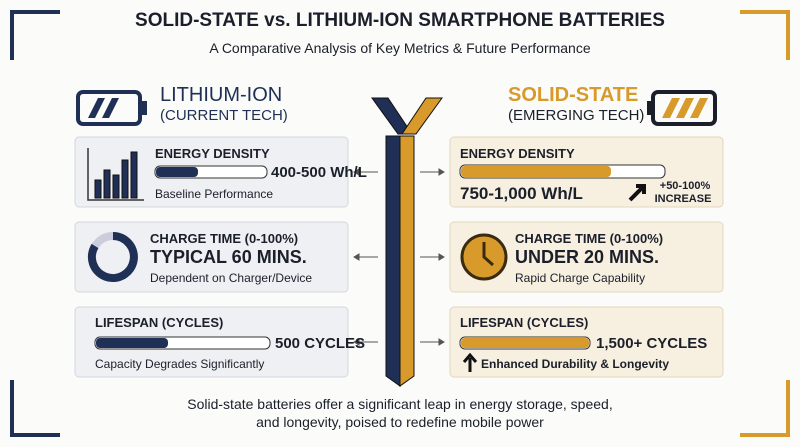 Image resolution: width=800 pixels, height=447 pixels. I want to click on card-note: Capacity Degrades Significantly, so click(180, 364).